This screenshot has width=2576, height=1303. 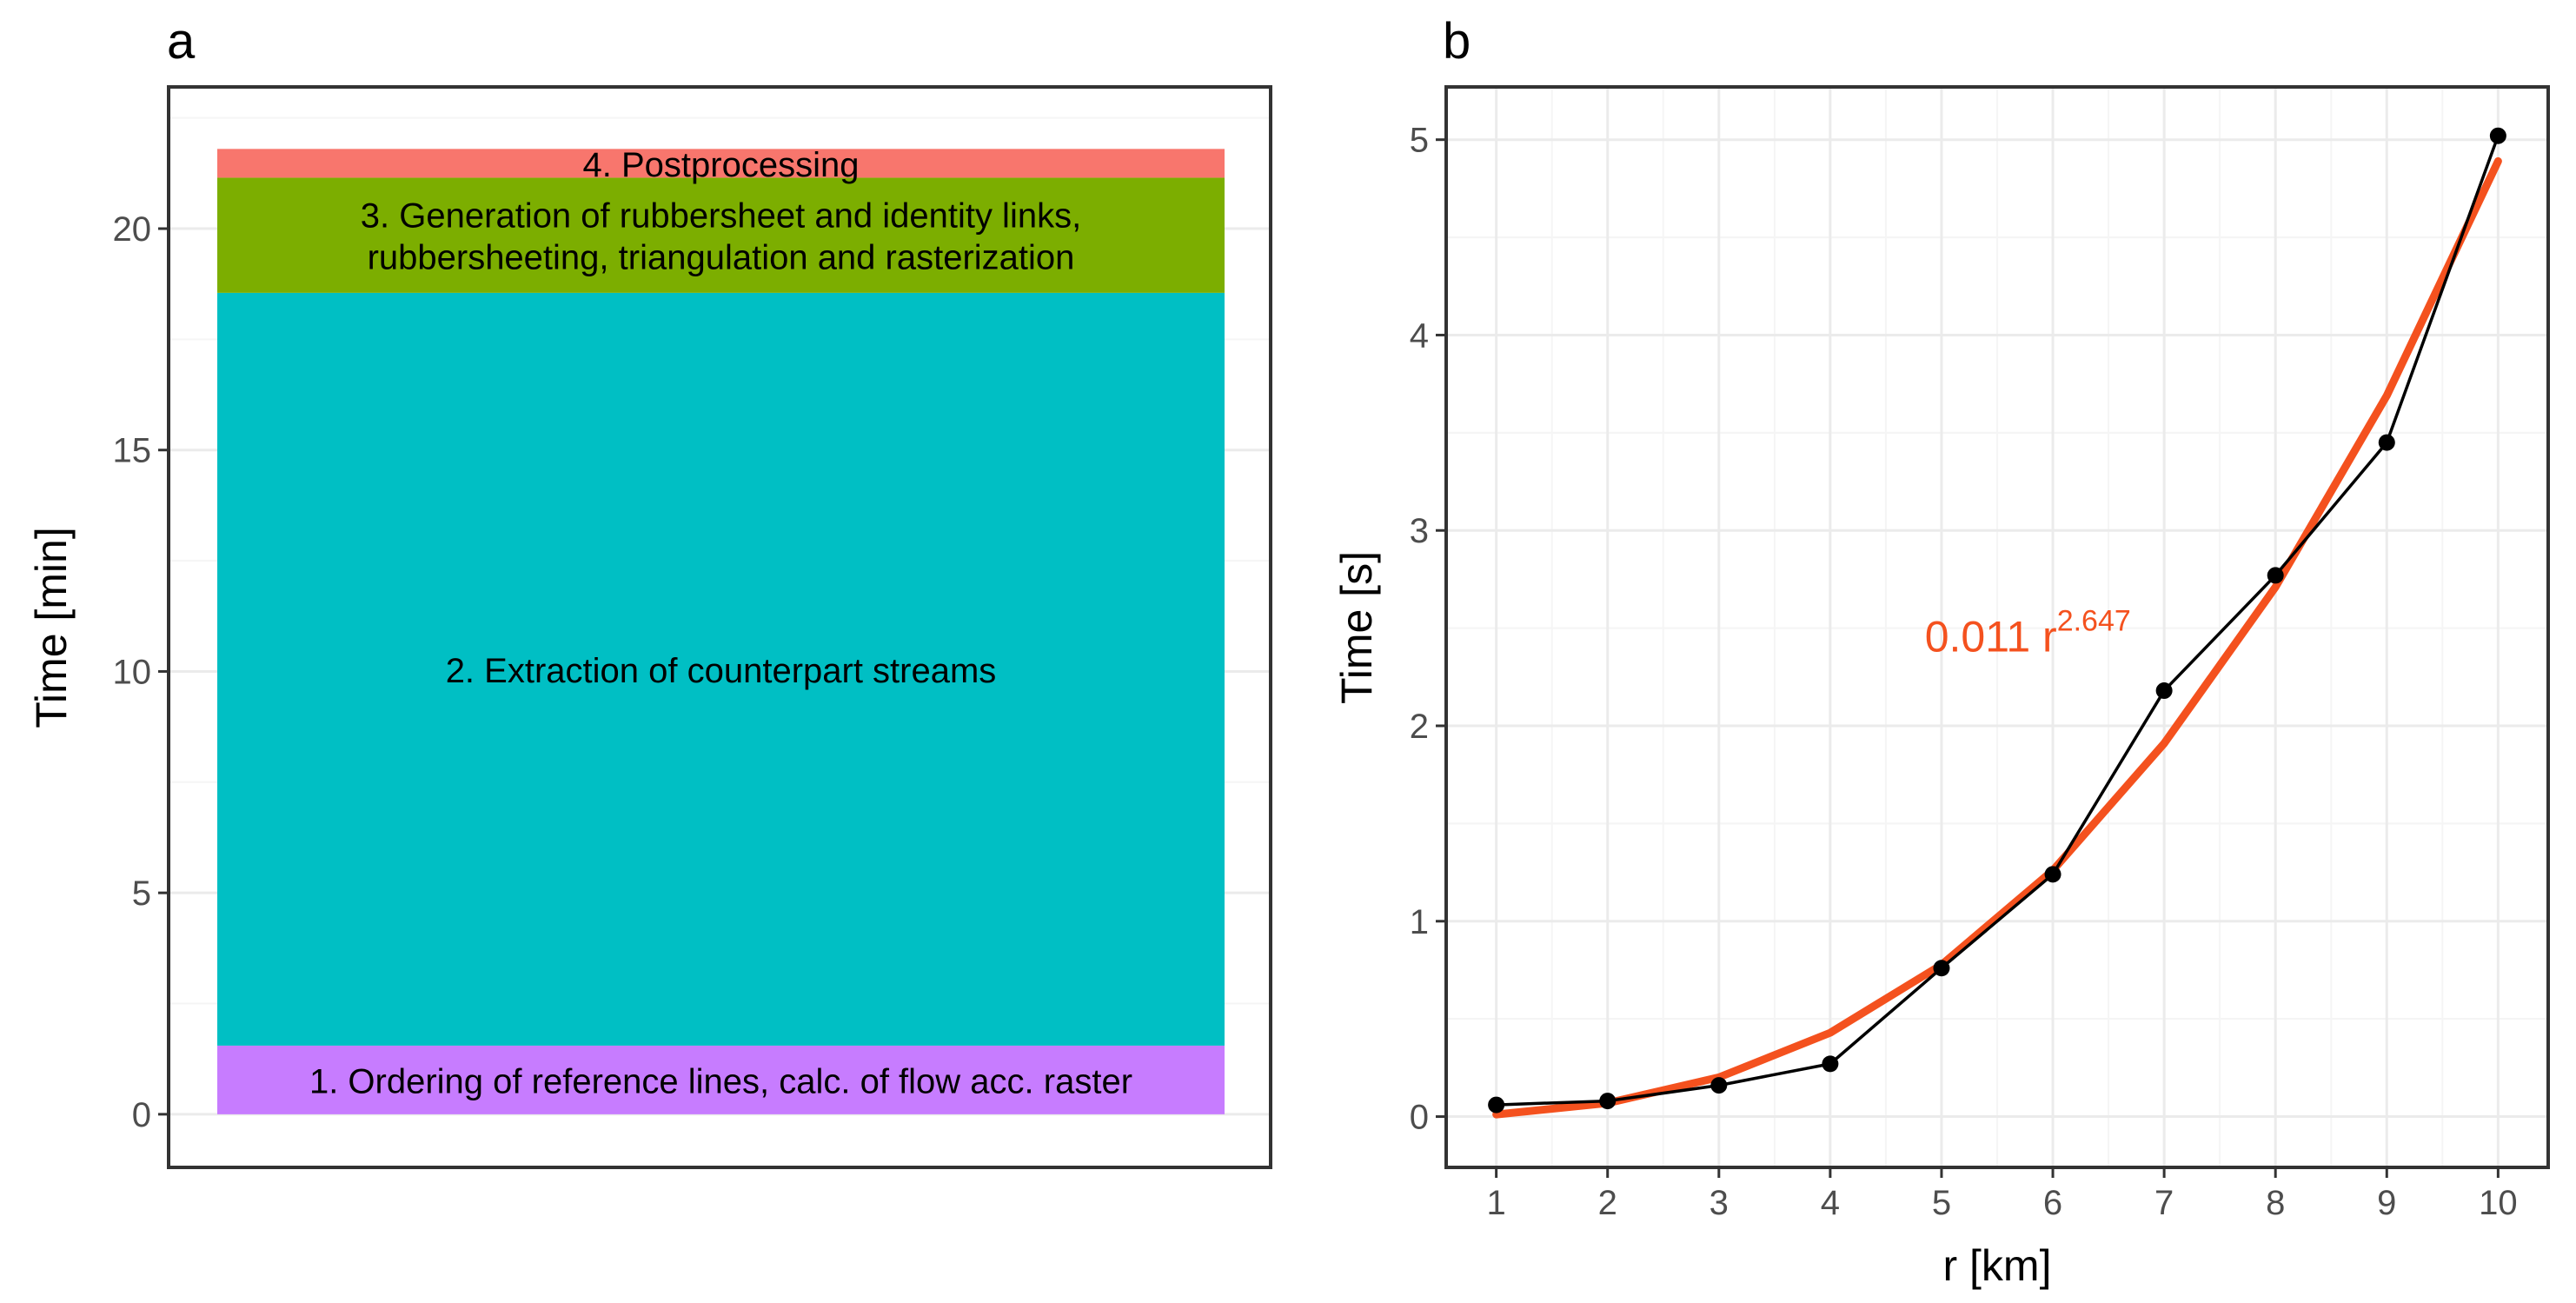 What do you see at coordinates (2498, 1203) in the screenshot?
I see `panel-b-x-tick-label: 10` at bounding box center [2498, 1203].